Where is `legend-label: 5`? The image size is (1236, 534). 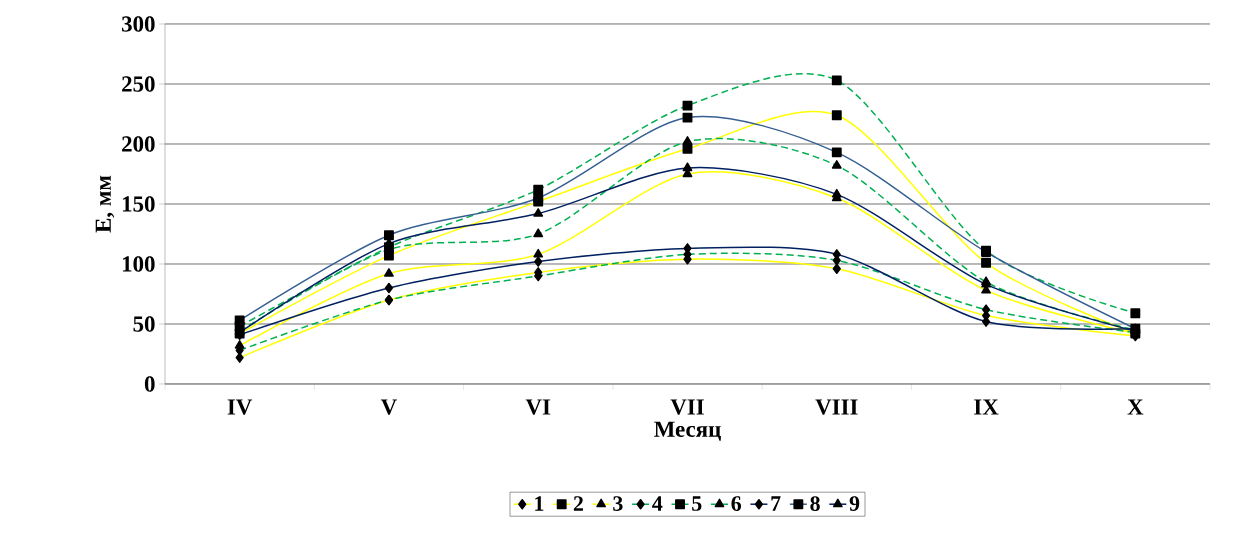 legend-label: 5 is located at coordinates (697, 503).